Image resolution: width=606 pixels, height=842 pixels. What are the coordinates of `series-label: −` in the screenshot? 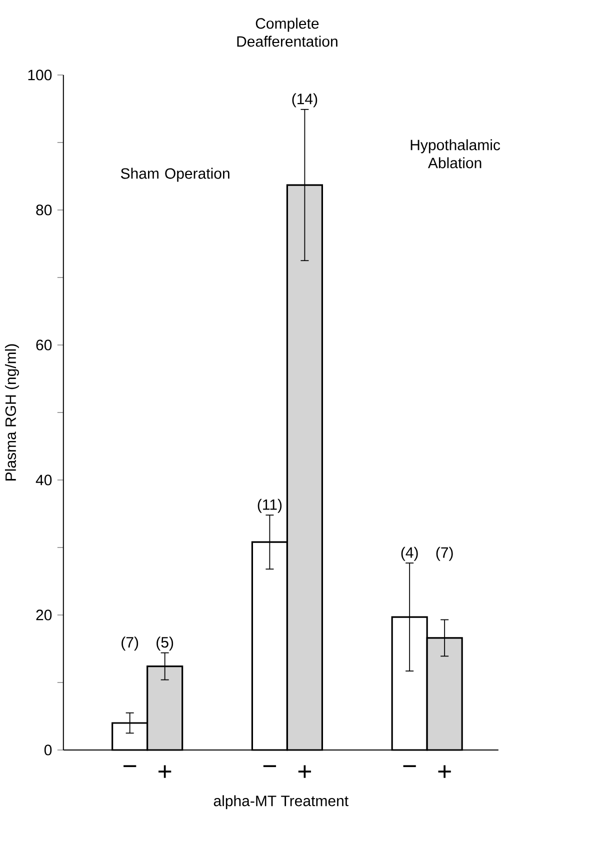 It's located at (129, 766).